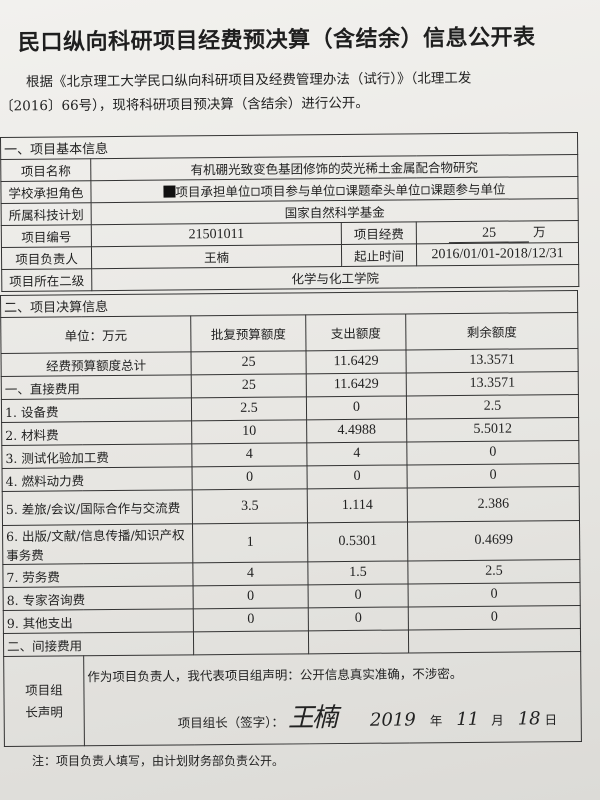 This screenshot has width=600, height=800. Describe the element at coordinates (46, 280) in the screenshot. I see `dept-label: 项目所在二级` at that location.